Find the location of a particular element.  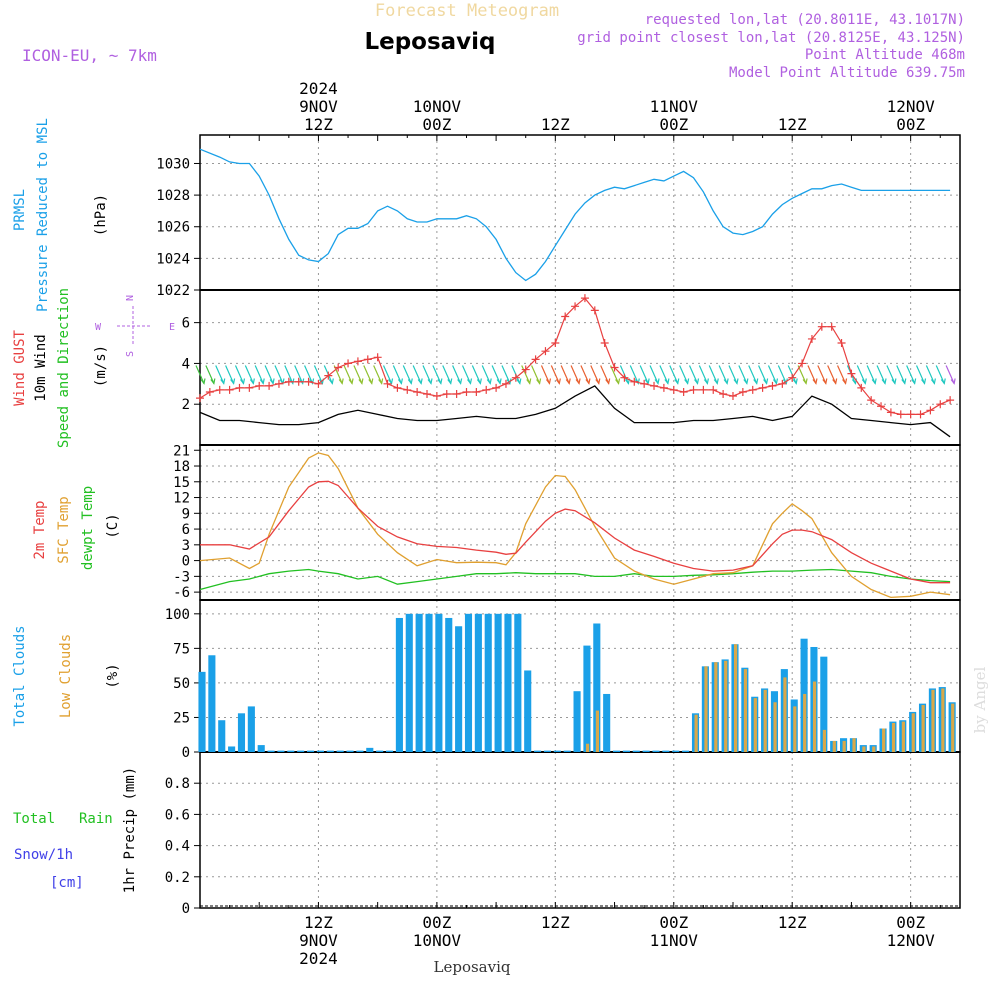

compass-rose: N S W E is located at coordinates (135, 326).